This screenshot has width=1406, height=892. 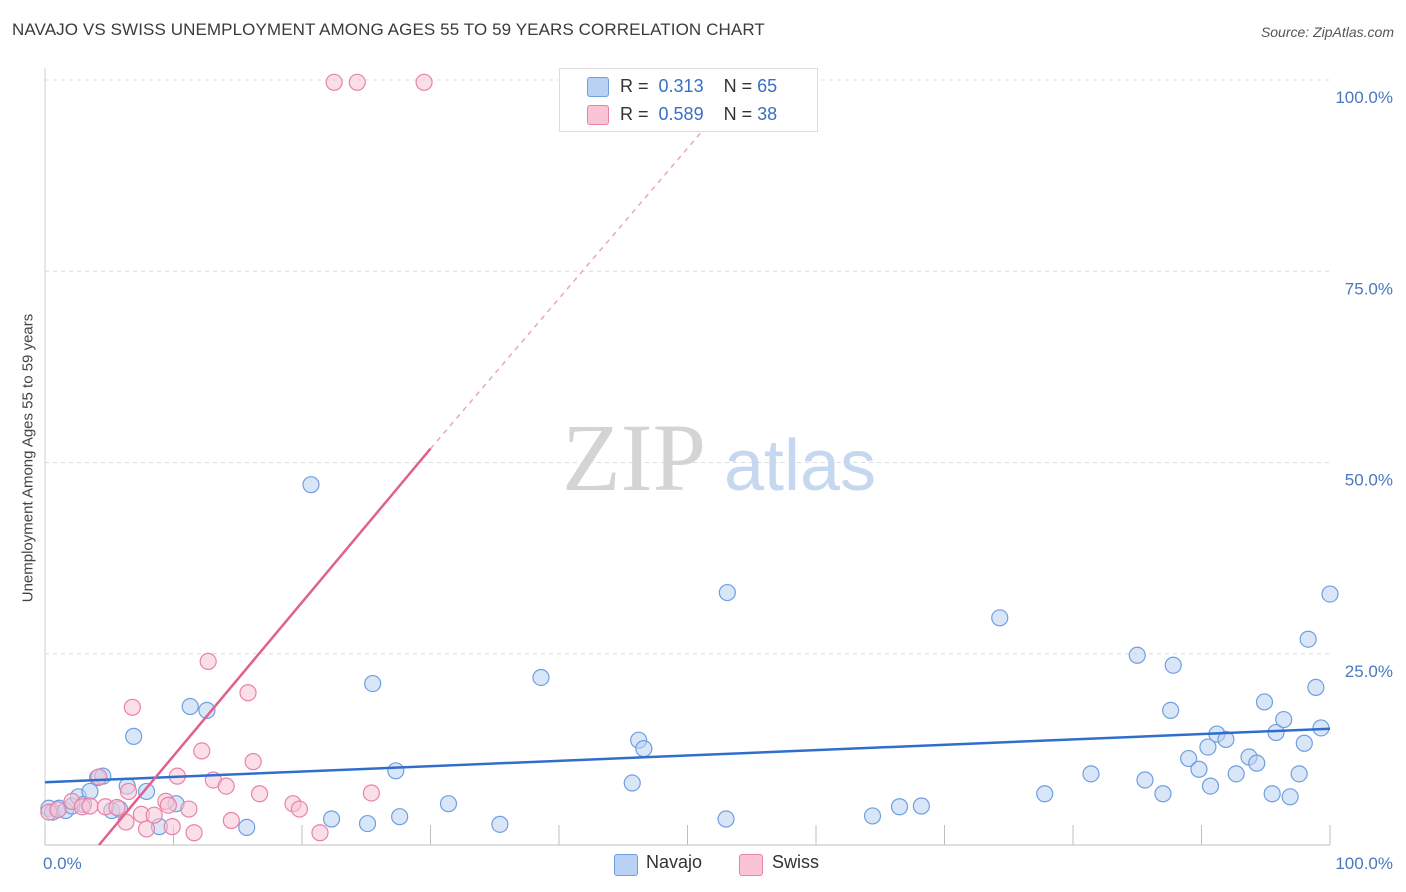 What do you see at coordinates (1364, 863) in the screenshot?
I see `x-tick-label-1: 100.0%` at bounding box center [1364, 863].